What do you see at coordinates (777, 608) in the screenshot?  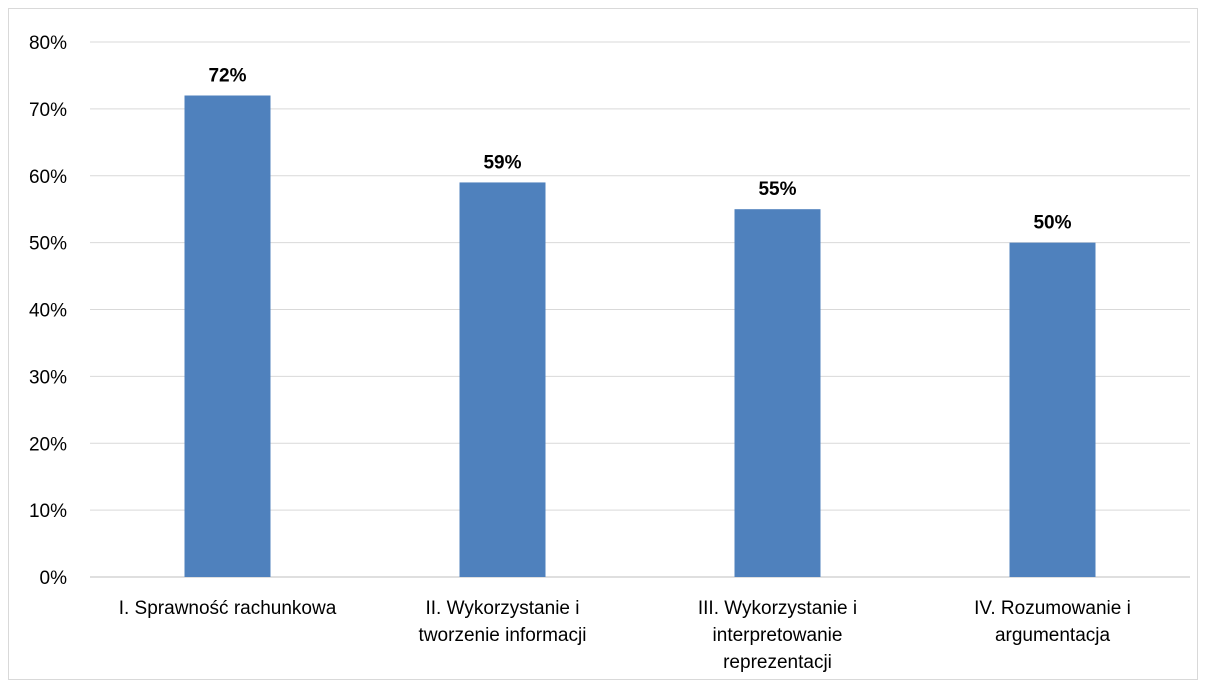 I see `category-label: III. Wykorzystanie i` at bounding box center [777, 608].